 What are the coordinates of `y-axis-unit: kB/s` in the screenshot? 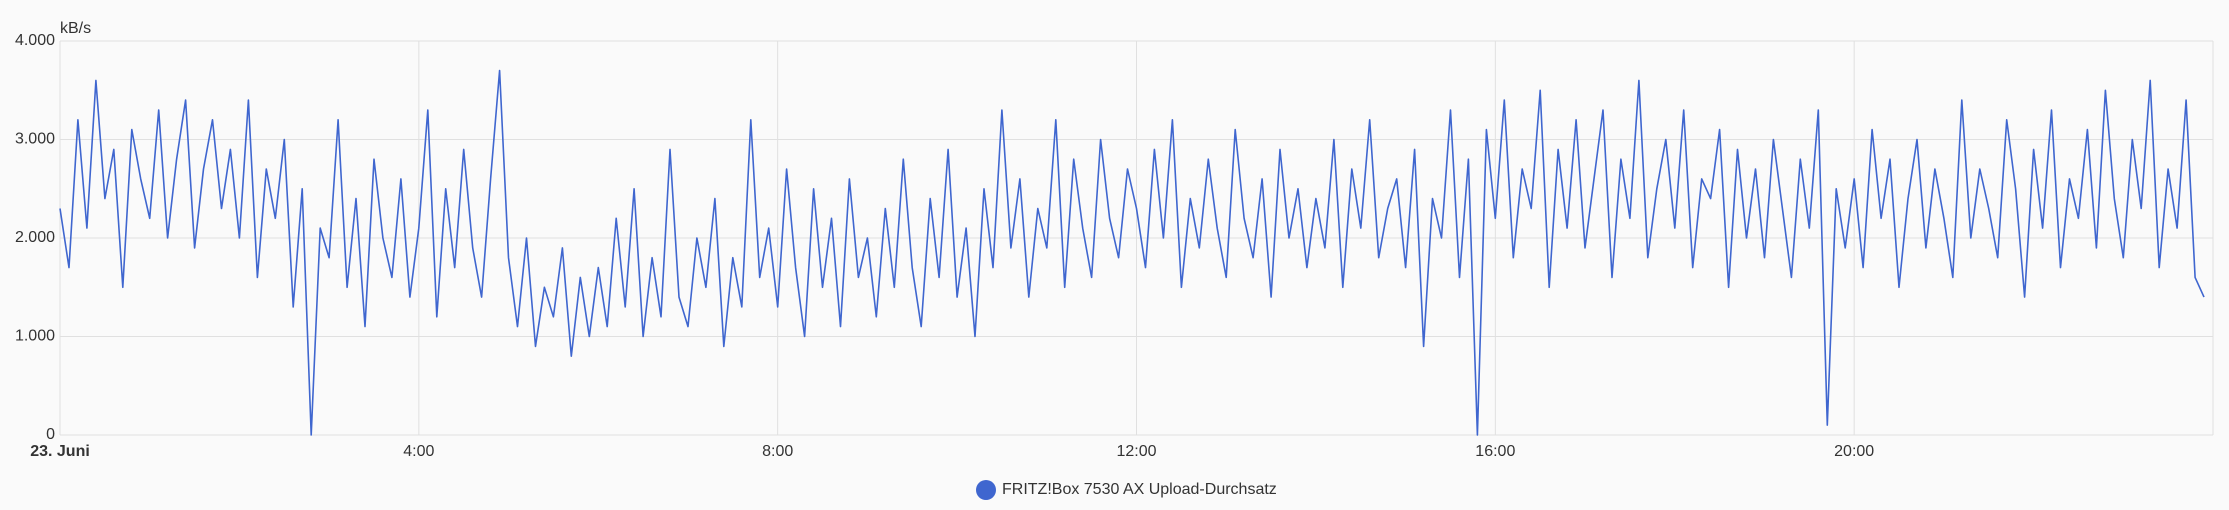 It's located at (75, 28).